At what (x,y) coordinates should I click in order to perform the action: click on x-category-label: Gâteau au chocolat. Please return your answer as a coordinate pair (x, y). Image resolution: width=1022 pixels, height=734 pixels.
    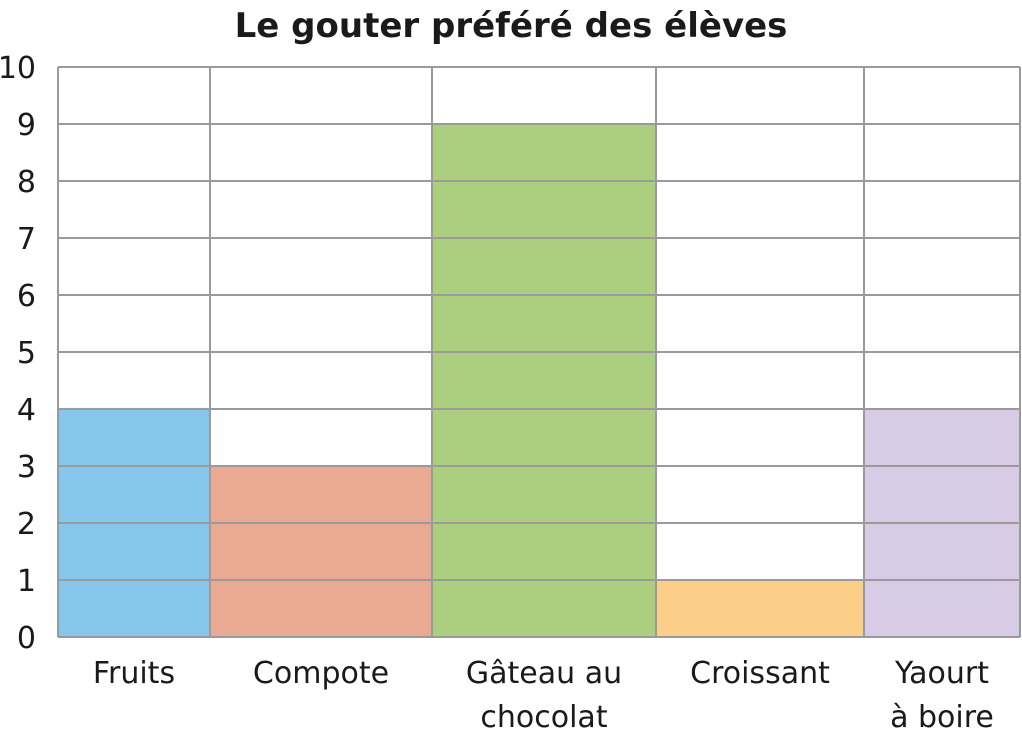
    Looking at the image, I should click on (544, 695).